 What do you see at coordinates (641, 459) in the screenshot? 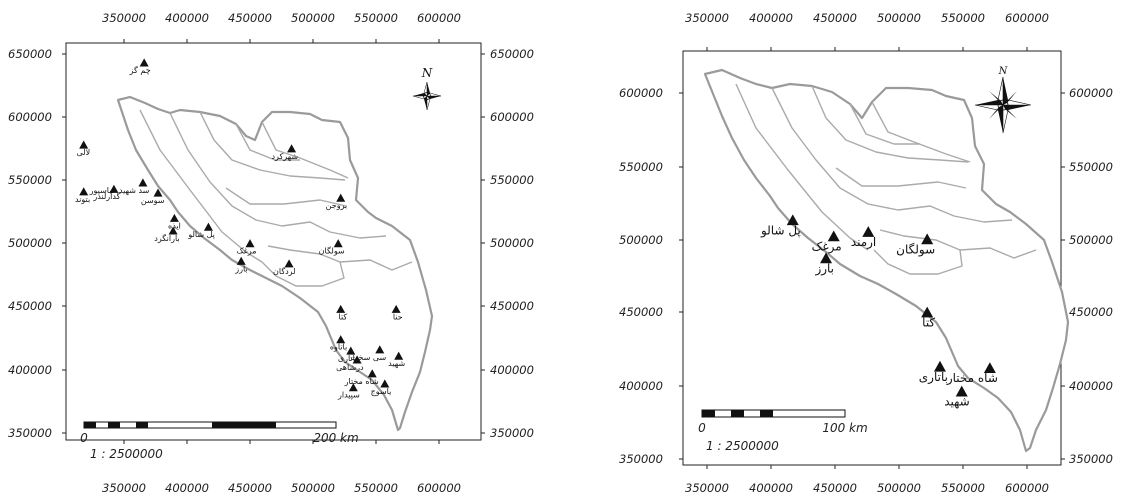
I see `right-y-tick-left: 350000` at bounding box center [641, 459].